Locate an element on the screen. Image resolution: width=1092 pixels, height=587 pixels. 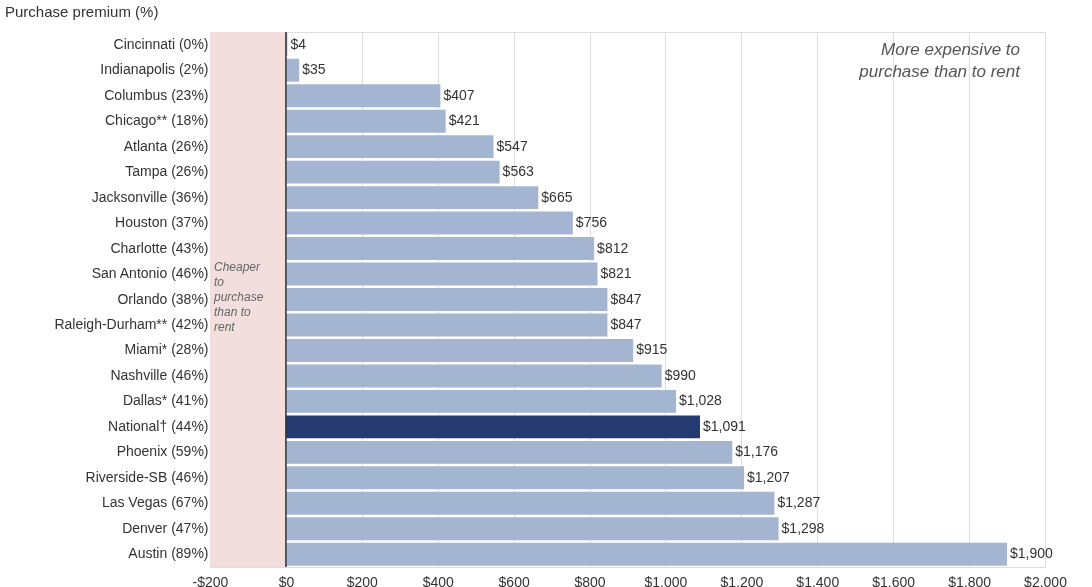
y-tick-label: Denver (47%) is located at coordinates (165, 527).